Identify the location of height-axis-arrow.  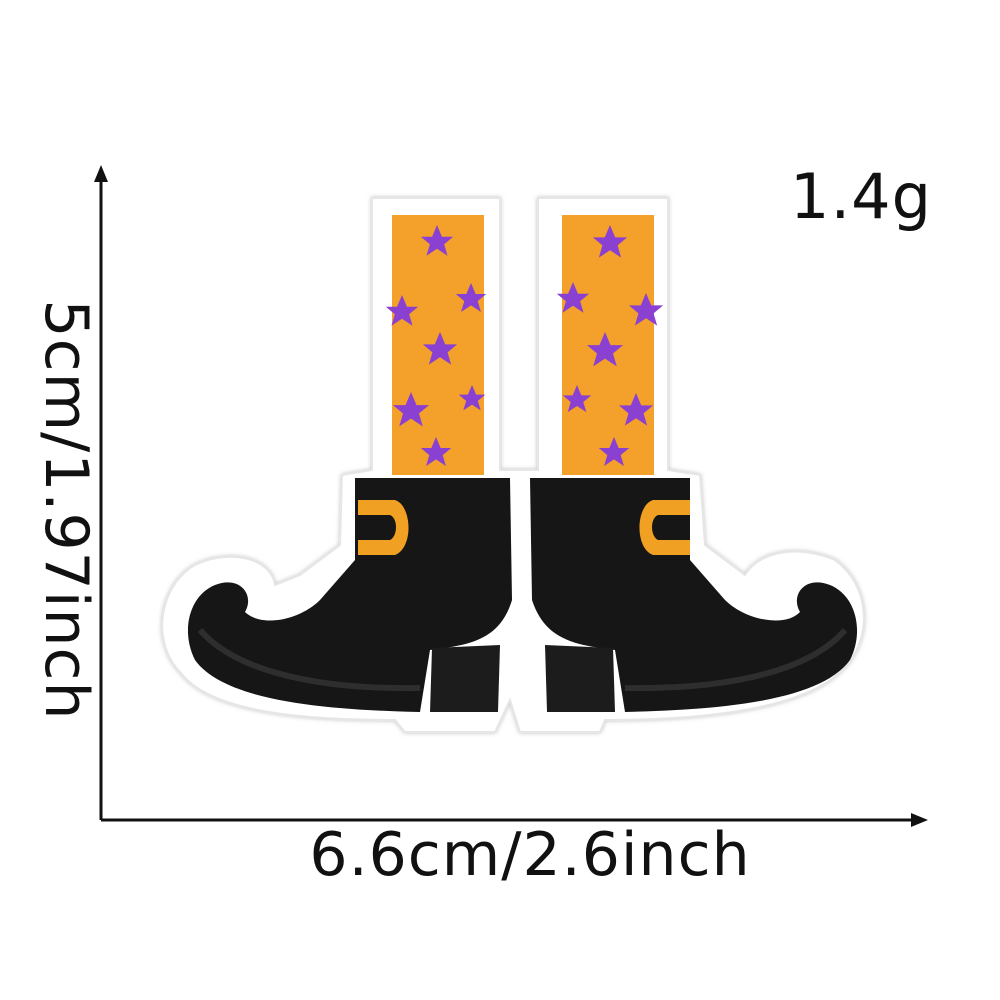
(101, 492).